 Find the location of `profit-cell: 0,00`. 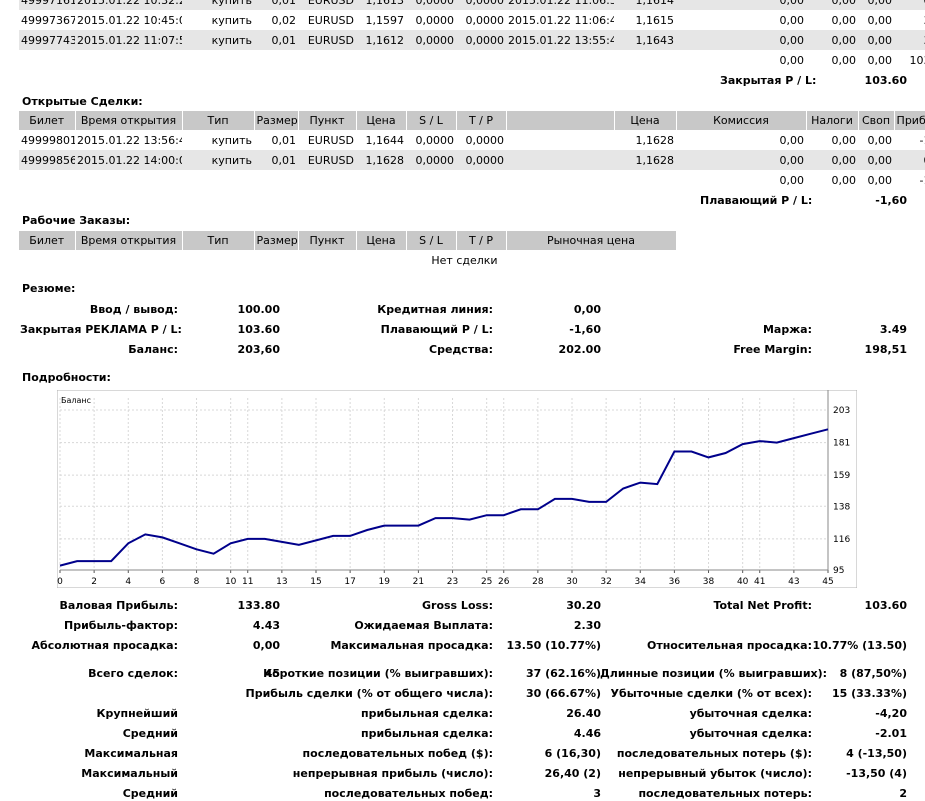

profit-cell: 0,00 is located at coordinates (909, 160).